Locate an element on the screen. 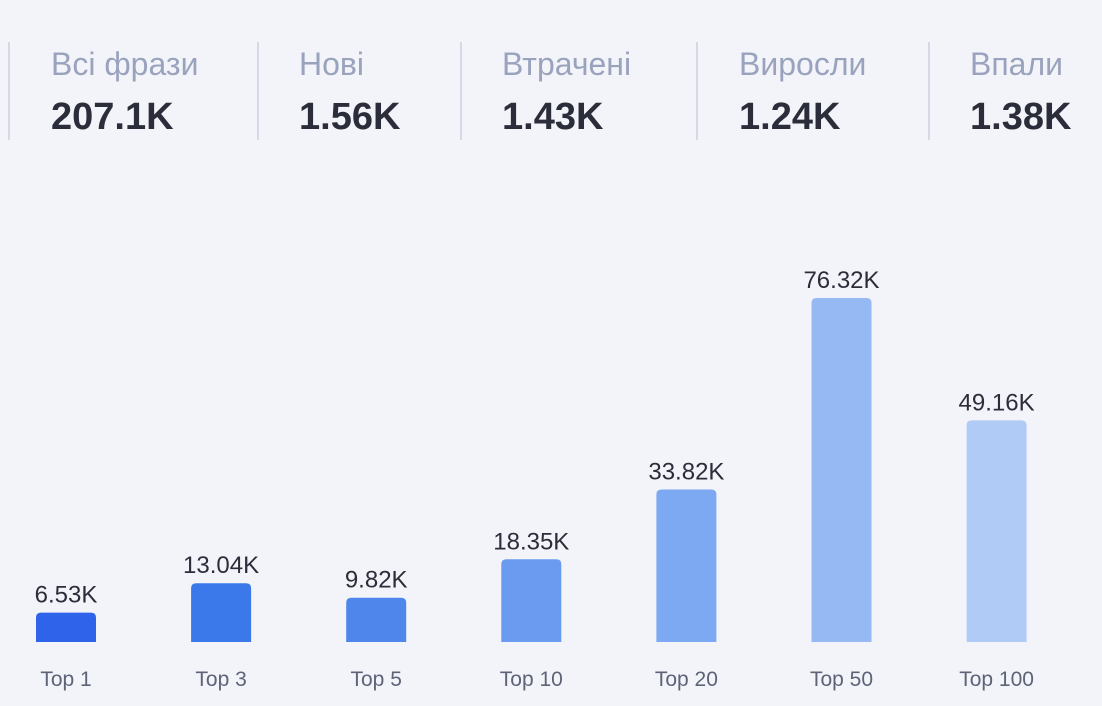  stat-value: 1.43K is located at coordinates (553, 117).